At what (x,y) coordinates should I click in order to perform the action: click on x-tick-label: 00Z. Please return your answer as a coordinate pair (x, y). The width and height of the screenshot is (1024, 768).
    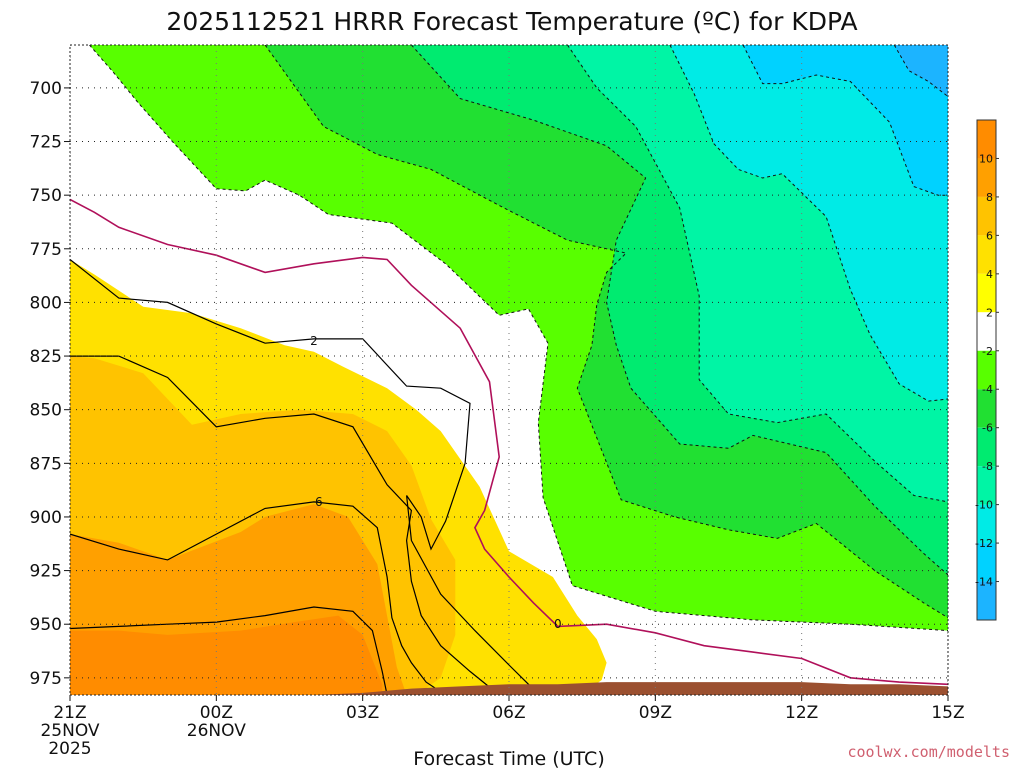
    Looking at the image, I should click on (216, 713).